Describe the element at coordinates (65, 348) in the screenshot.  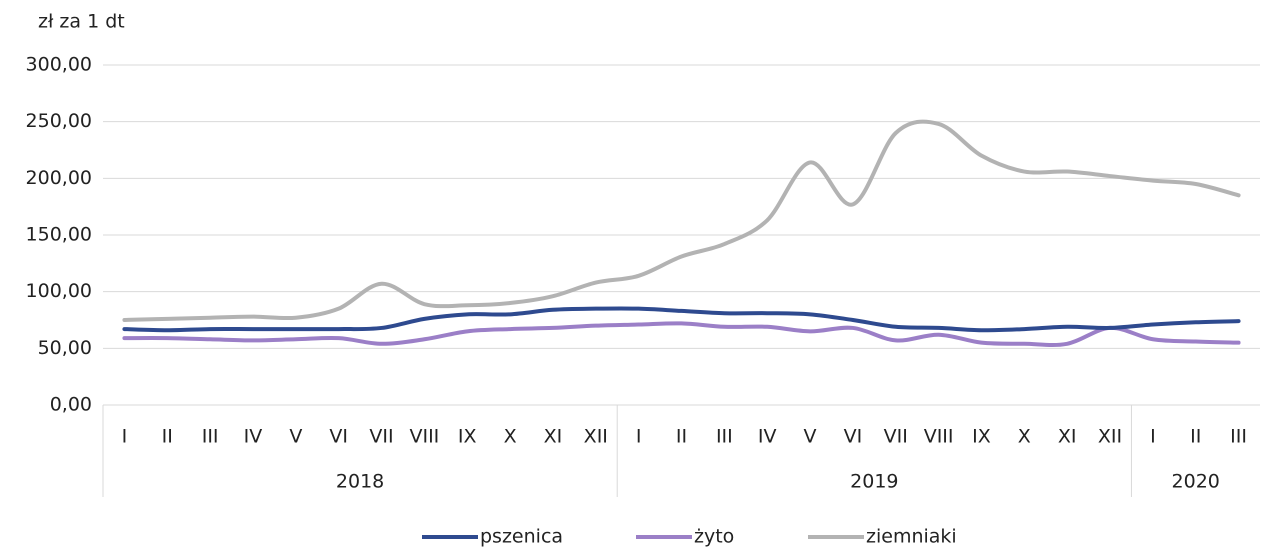
I see `y-tick-label: 50,00` at that location.